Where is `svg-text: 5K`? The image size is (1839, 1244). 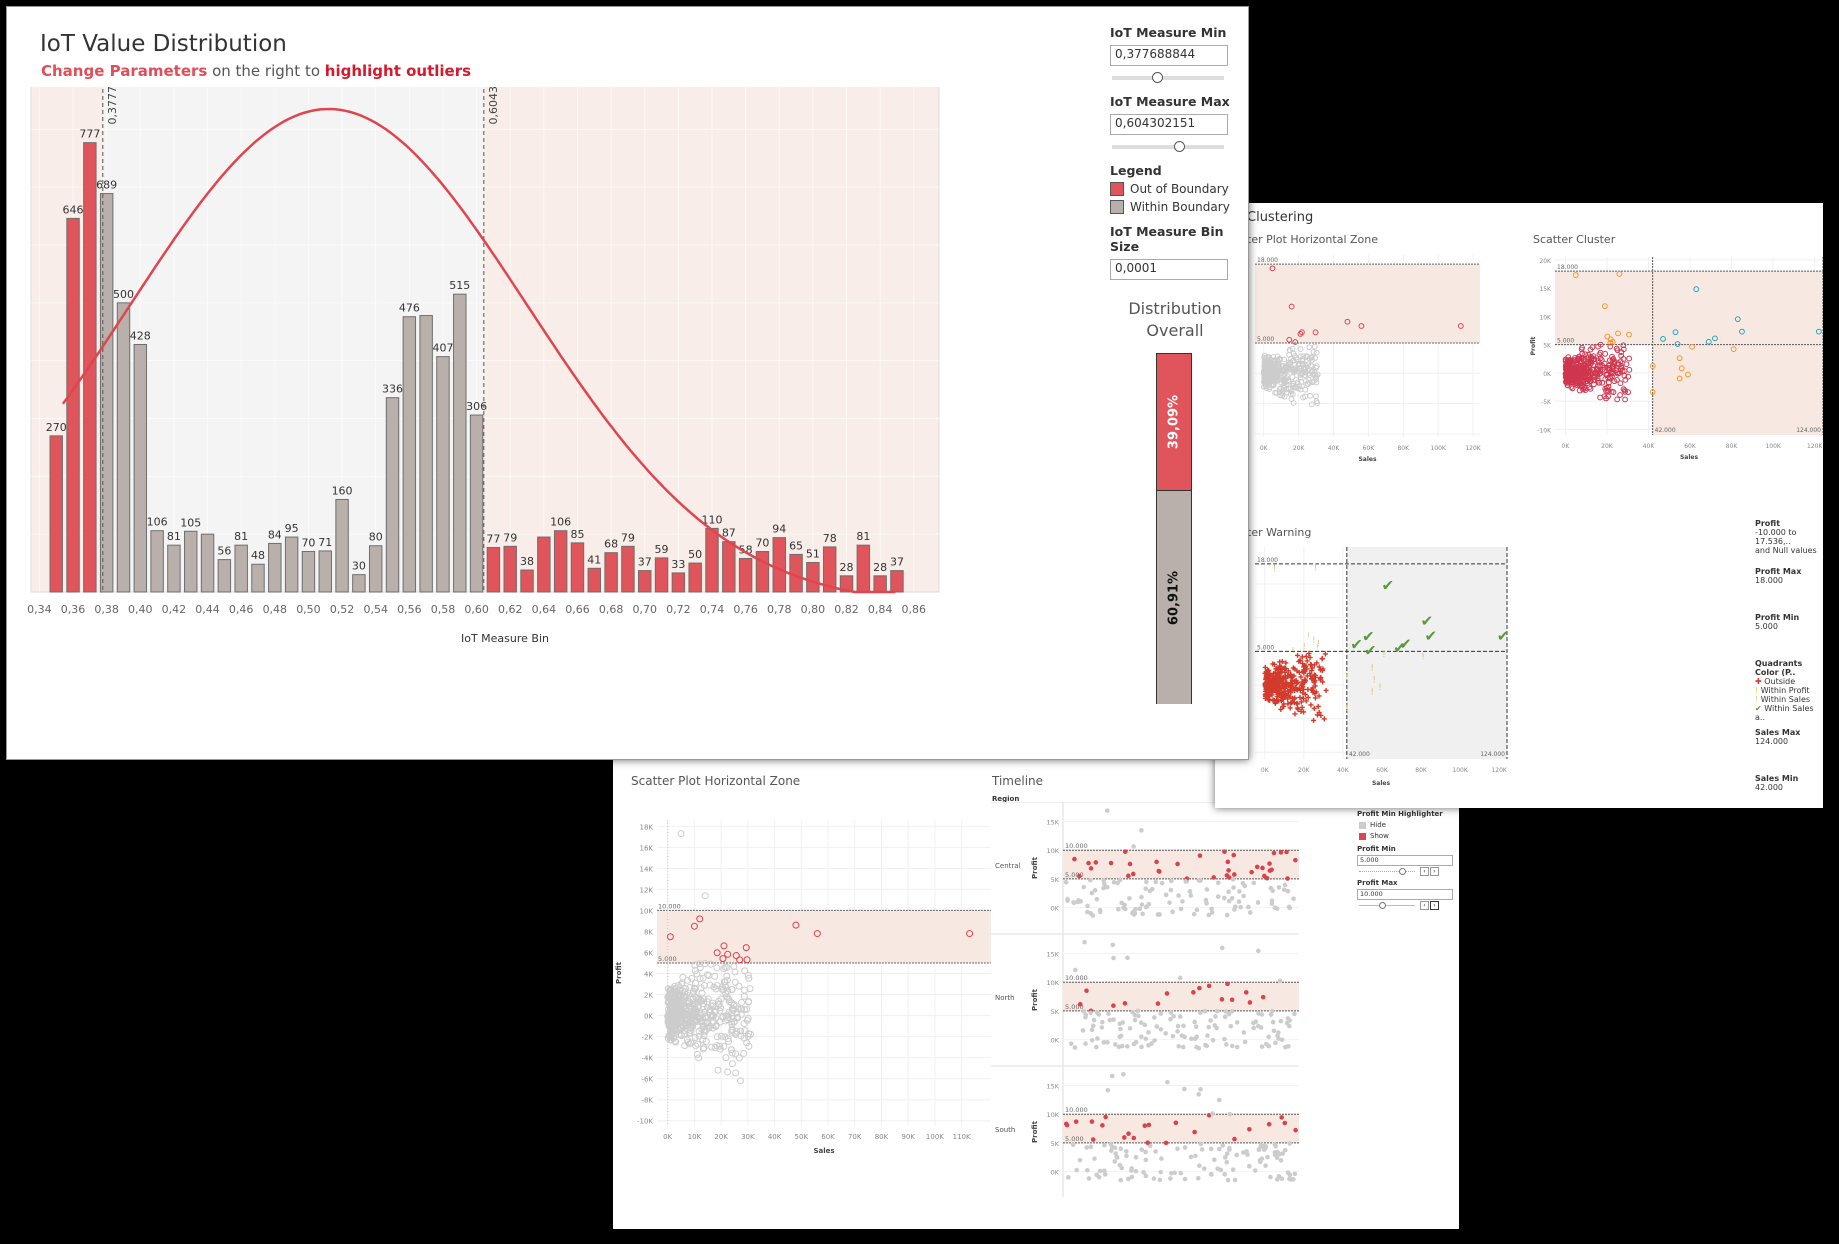
svg-text: 5K is located at coordinates (1055, 1012).